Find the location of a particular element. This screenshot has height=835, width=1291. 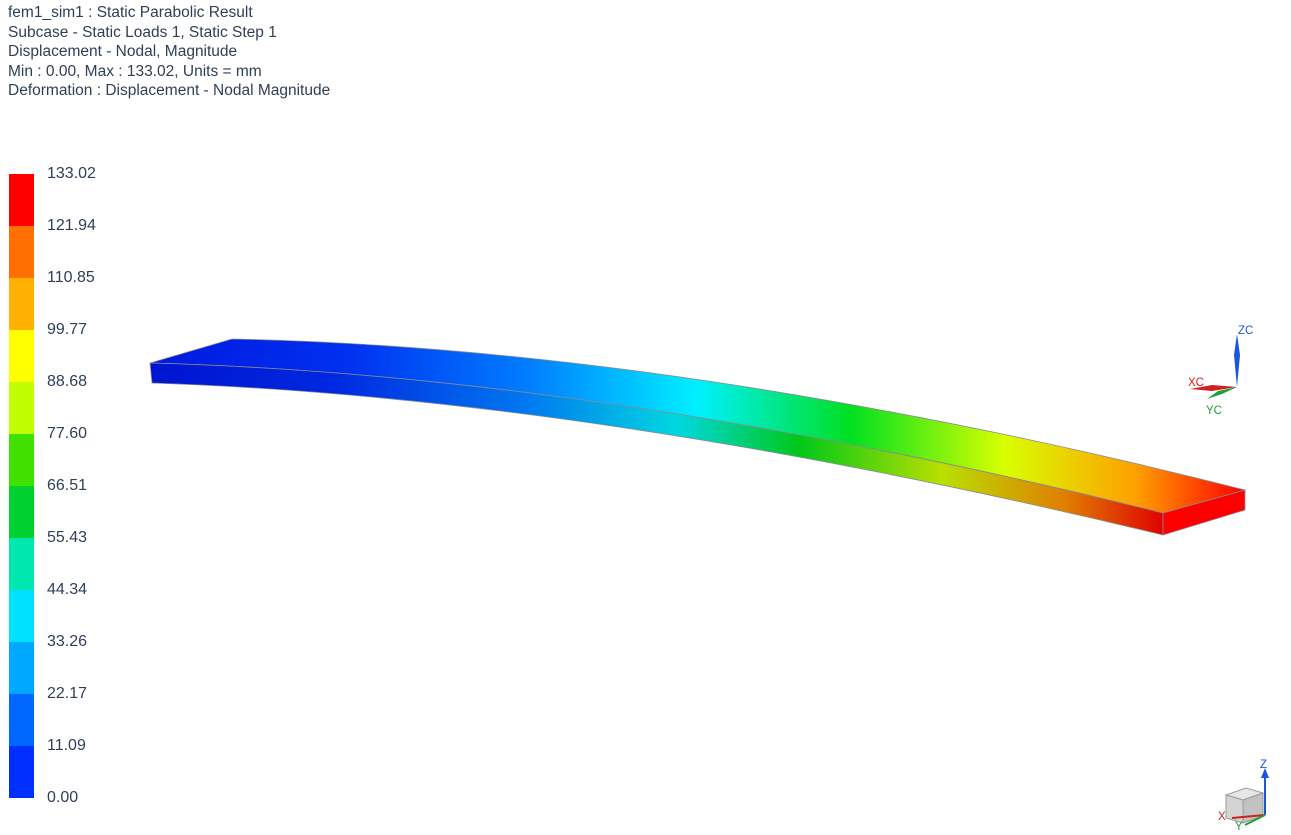

view-y-label: Y is located at coordinates (1239, 827).